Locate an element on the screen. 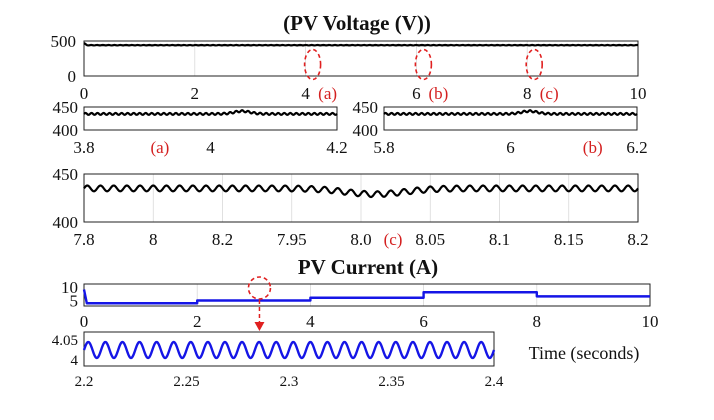  current-zoom-plot is located at coordinates (289, 349).